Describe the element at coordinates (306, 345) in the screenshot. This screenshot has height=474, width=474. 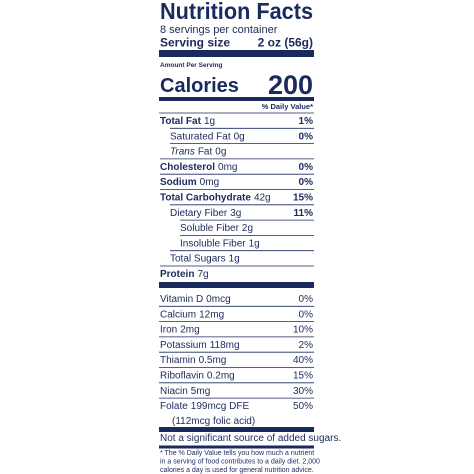
I see `daily-value: 2%` at that location.